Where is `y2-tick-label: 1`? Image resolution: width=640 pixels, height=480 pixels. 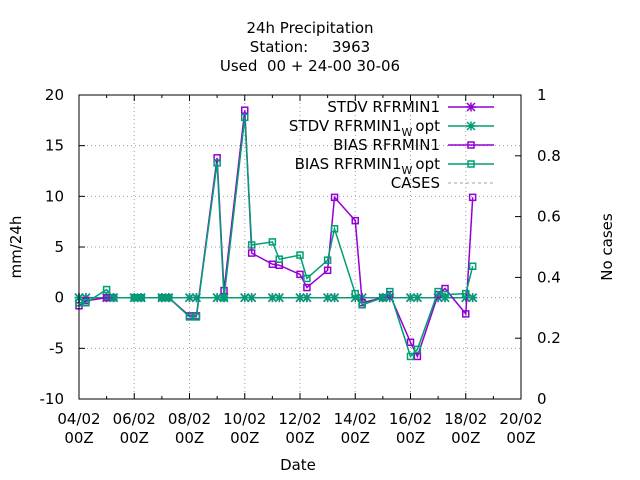
y2-tick-label: 1 is located at coordinates (542, 95).